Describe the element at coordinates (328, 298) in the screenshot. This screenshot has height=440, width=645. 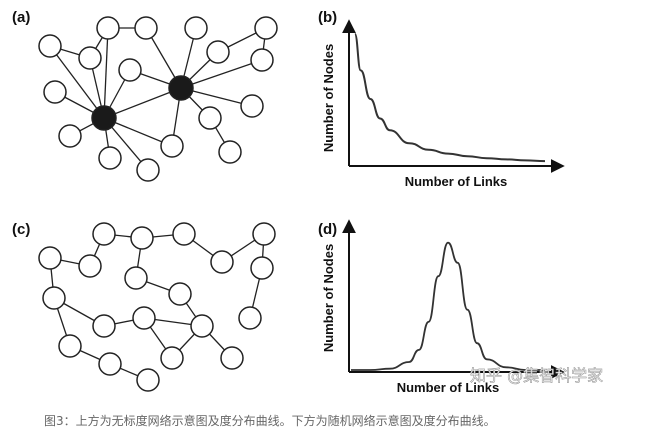
I see `y-axis-label-d: Number of Nodes` at that location.